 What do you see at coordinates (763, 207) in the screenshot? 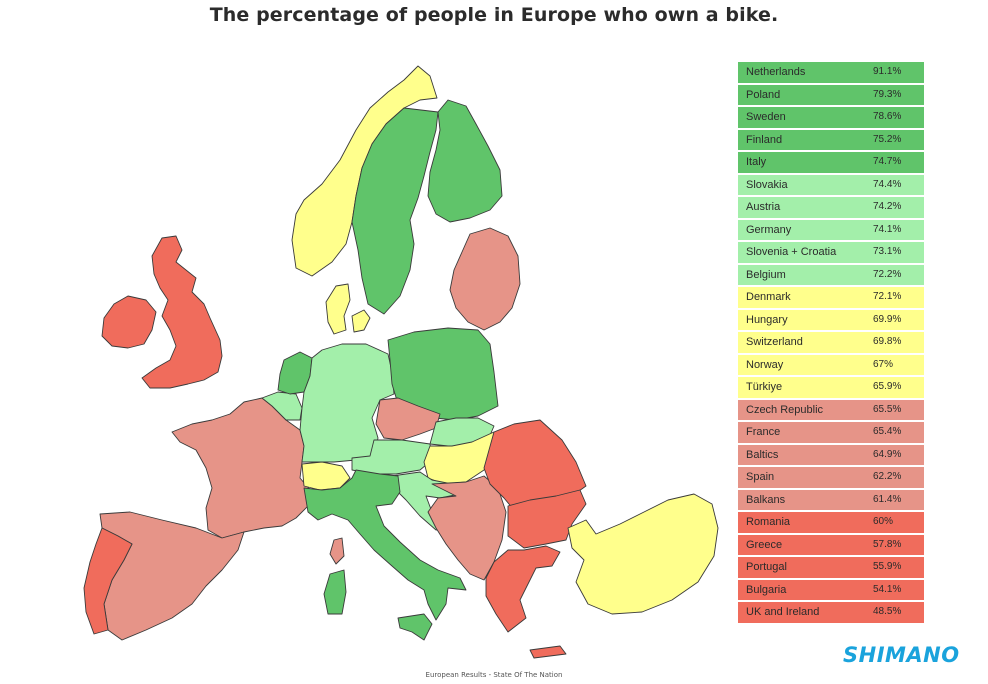
I see `row-country-label: Austria` at bounding box center [763, 207].